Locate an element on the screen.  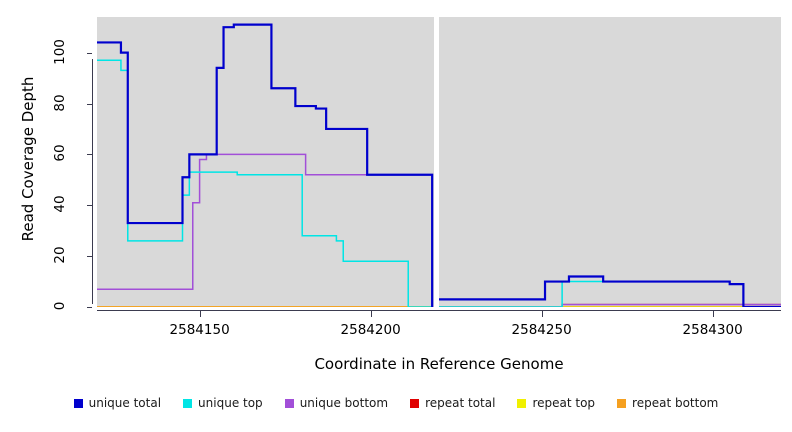
legend-label: unique bottom is located at coordinates (344, 403).